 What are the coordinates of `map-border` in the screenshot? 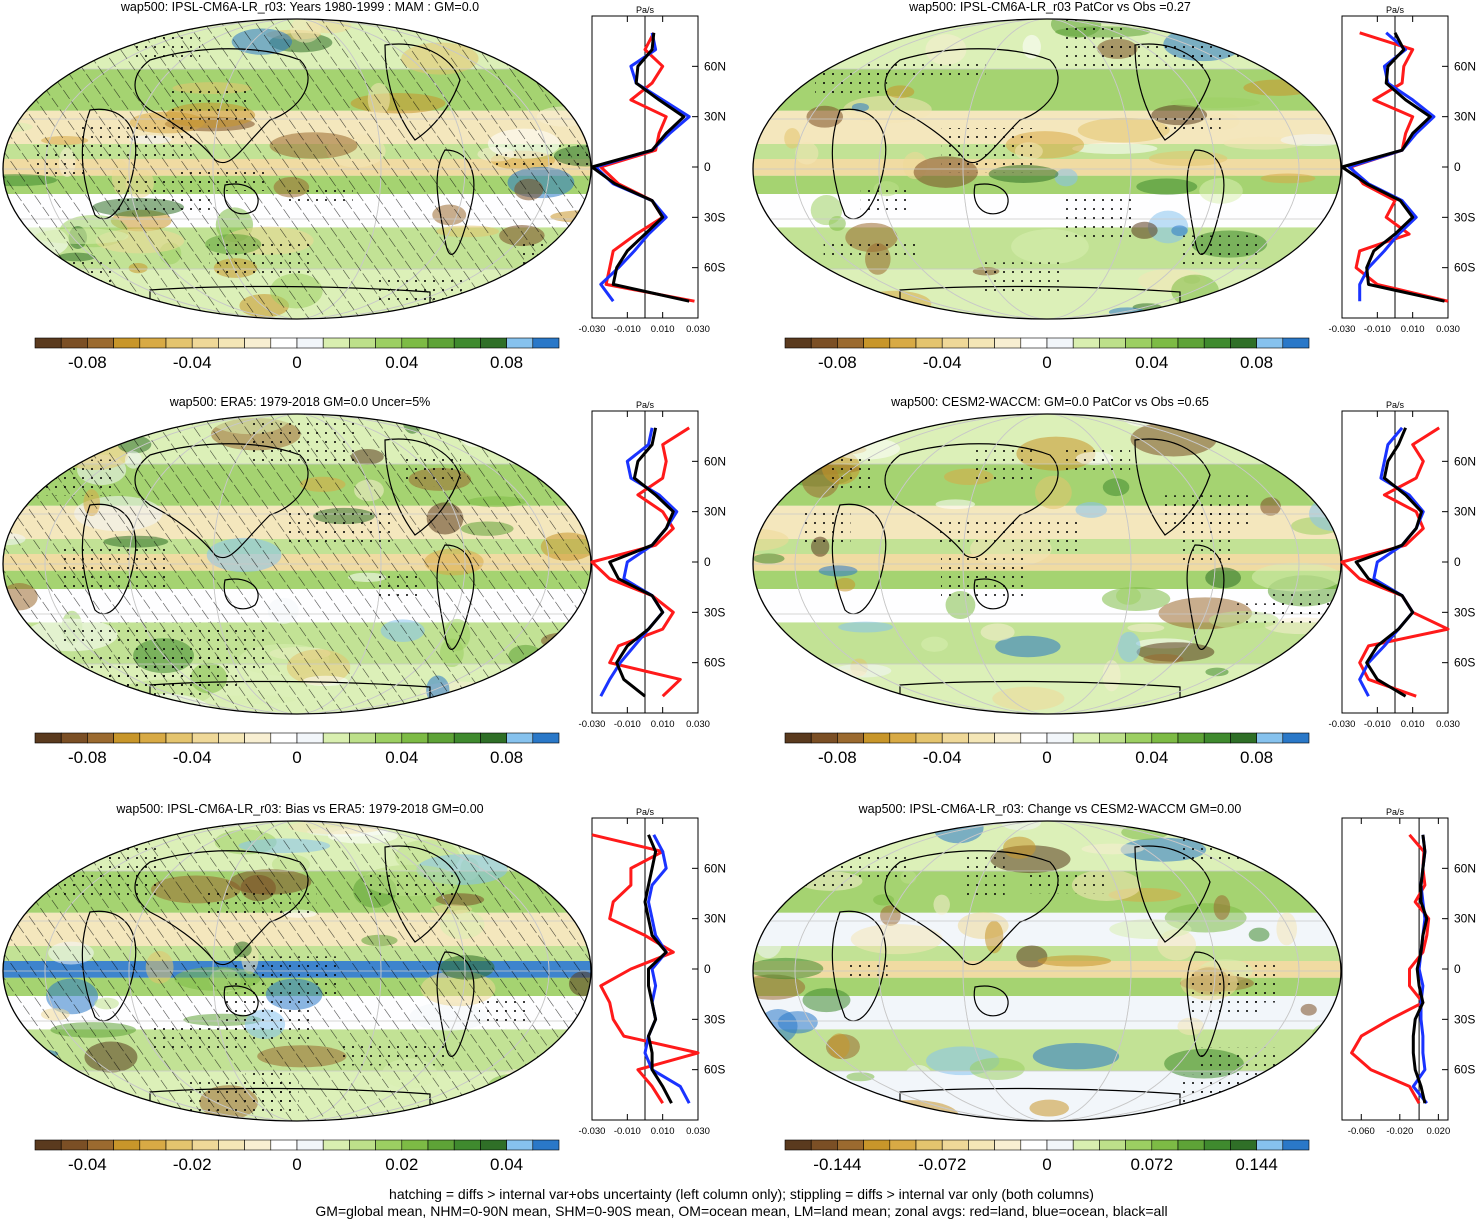 It's located at (1047, 169).